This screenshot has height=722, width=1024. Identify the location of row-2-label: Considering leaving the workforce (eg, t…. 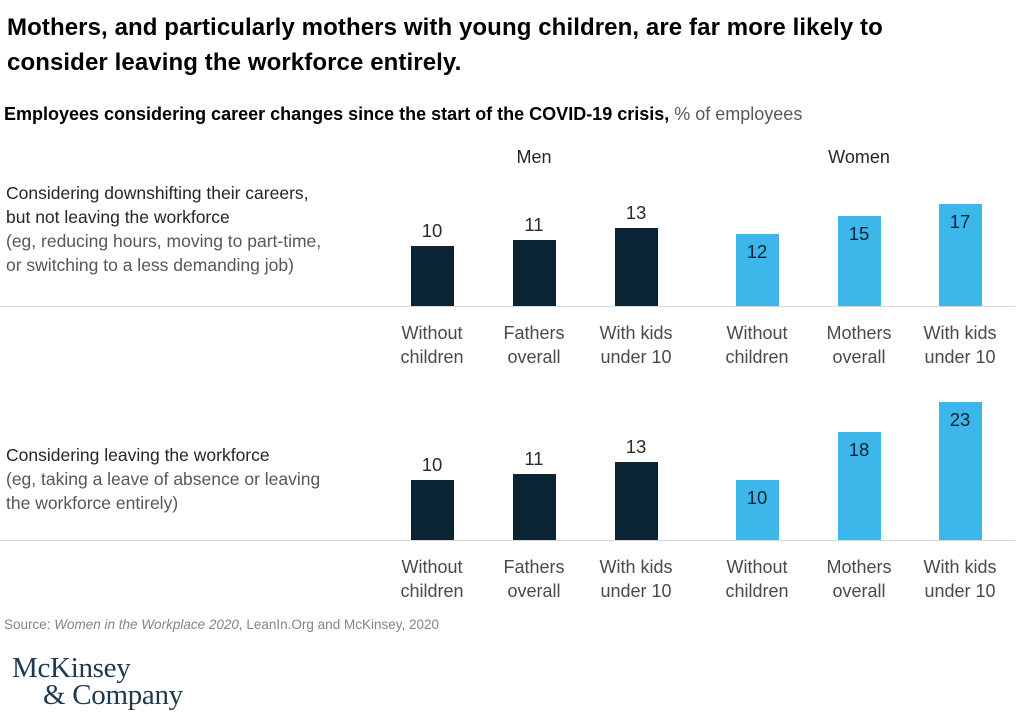
(221, 479).